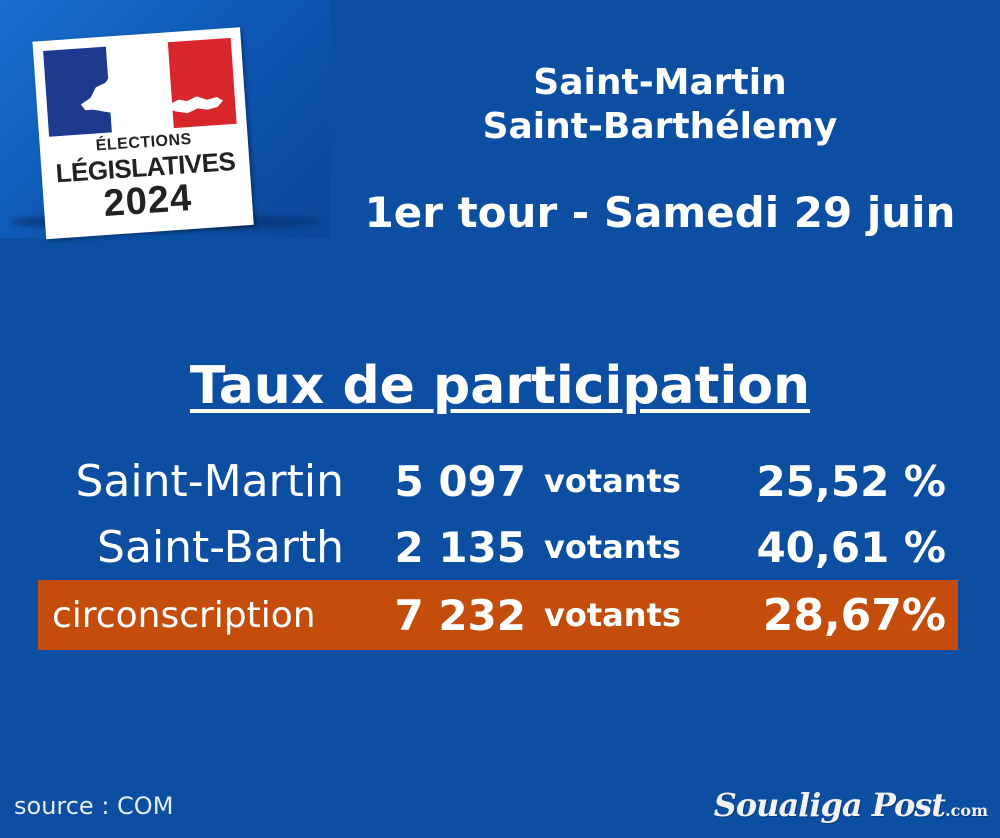  I want to click on header-round-date: 1er tour - Samedi 29 juin, so click(660, 212).